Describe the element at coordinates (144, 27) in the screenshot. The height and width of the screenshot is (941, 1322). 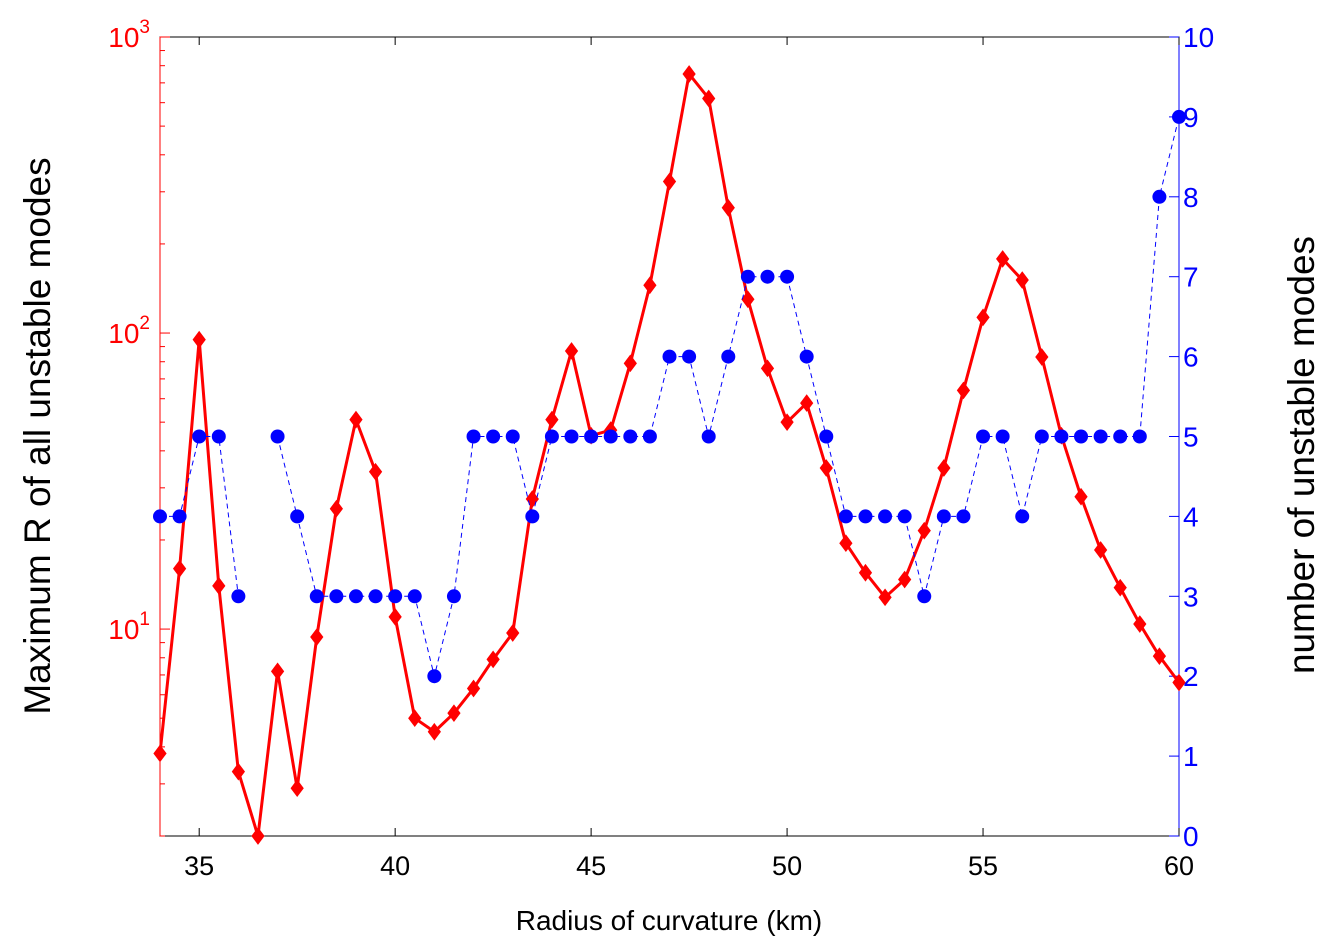
I see `left-tick-exponent: 3` at that location.